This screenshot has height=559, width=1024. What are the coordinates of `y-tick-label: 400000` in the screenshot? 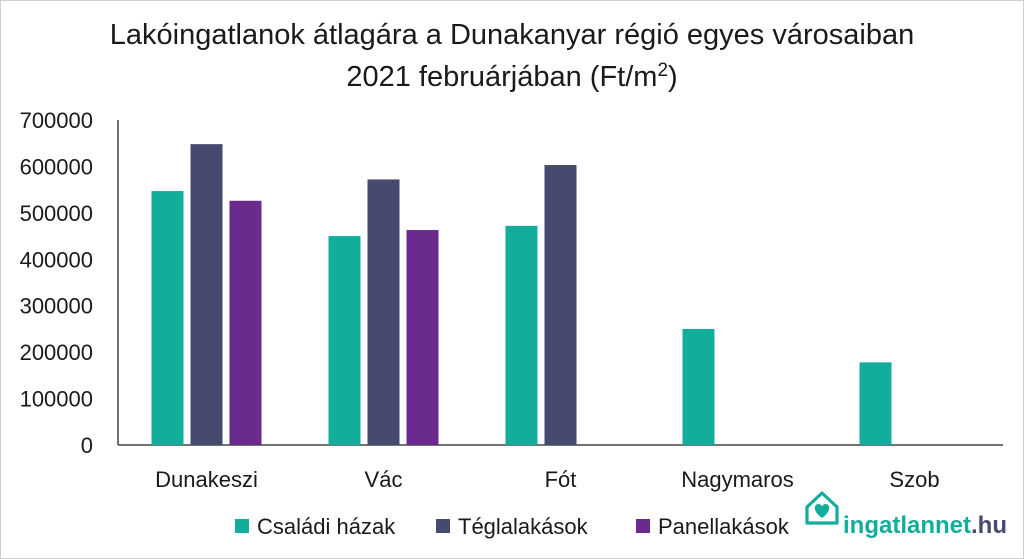 It's located at (56, 259).